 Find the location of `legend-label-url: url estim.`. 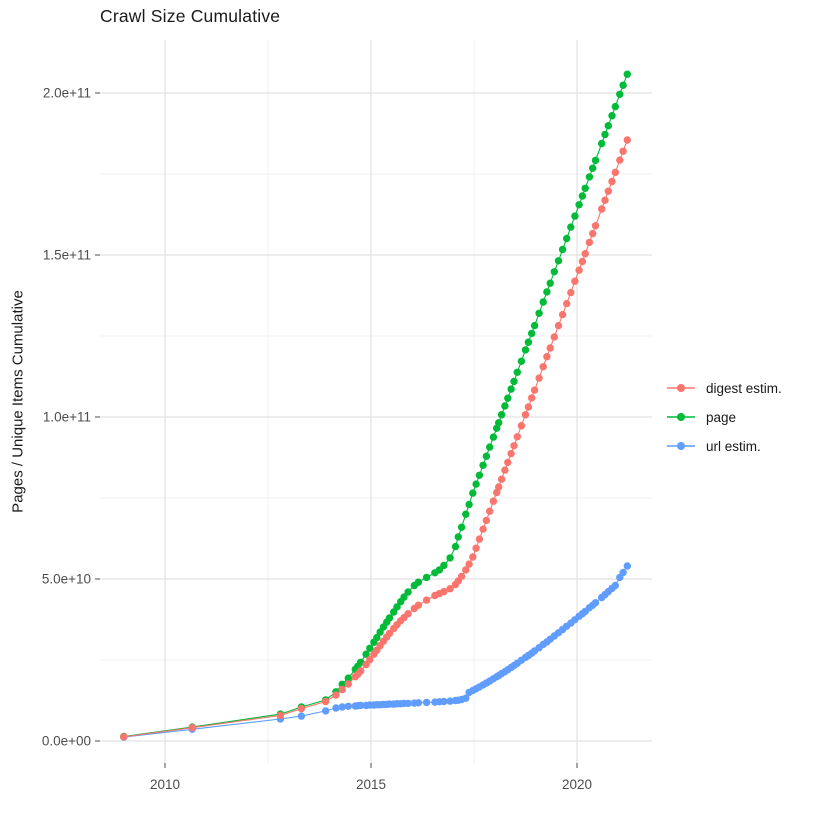

legend-label-url: url estim. is located at coordinates (733, 446).